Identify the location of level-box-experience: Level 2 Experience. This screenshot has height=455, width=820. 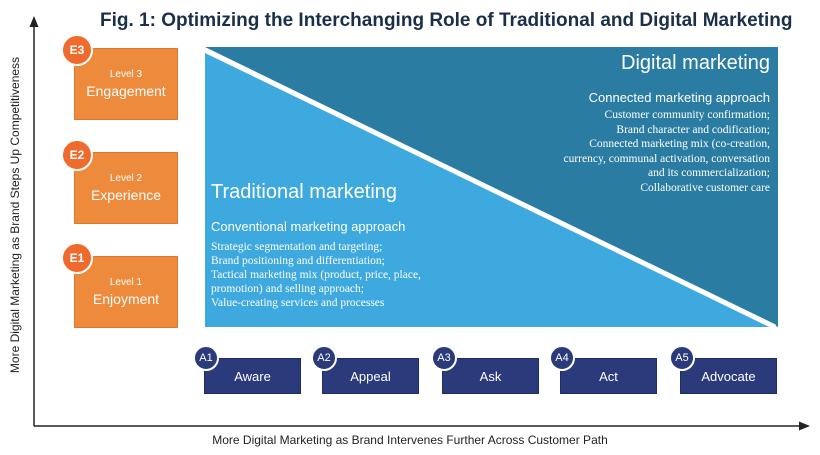
(126, 188).